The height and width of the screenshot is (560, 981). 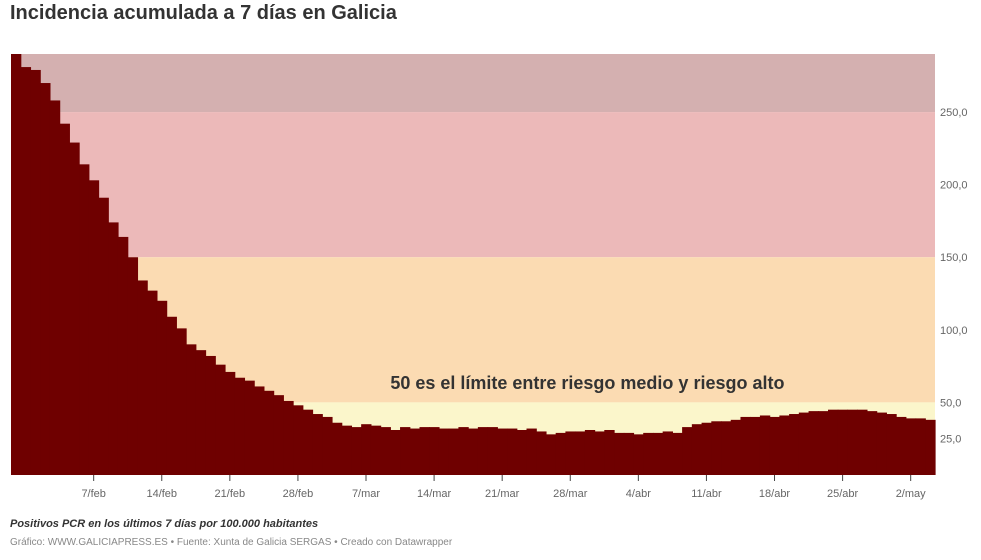 I want to click on y-tick-label: 200,0, so click(x=954, y=186).